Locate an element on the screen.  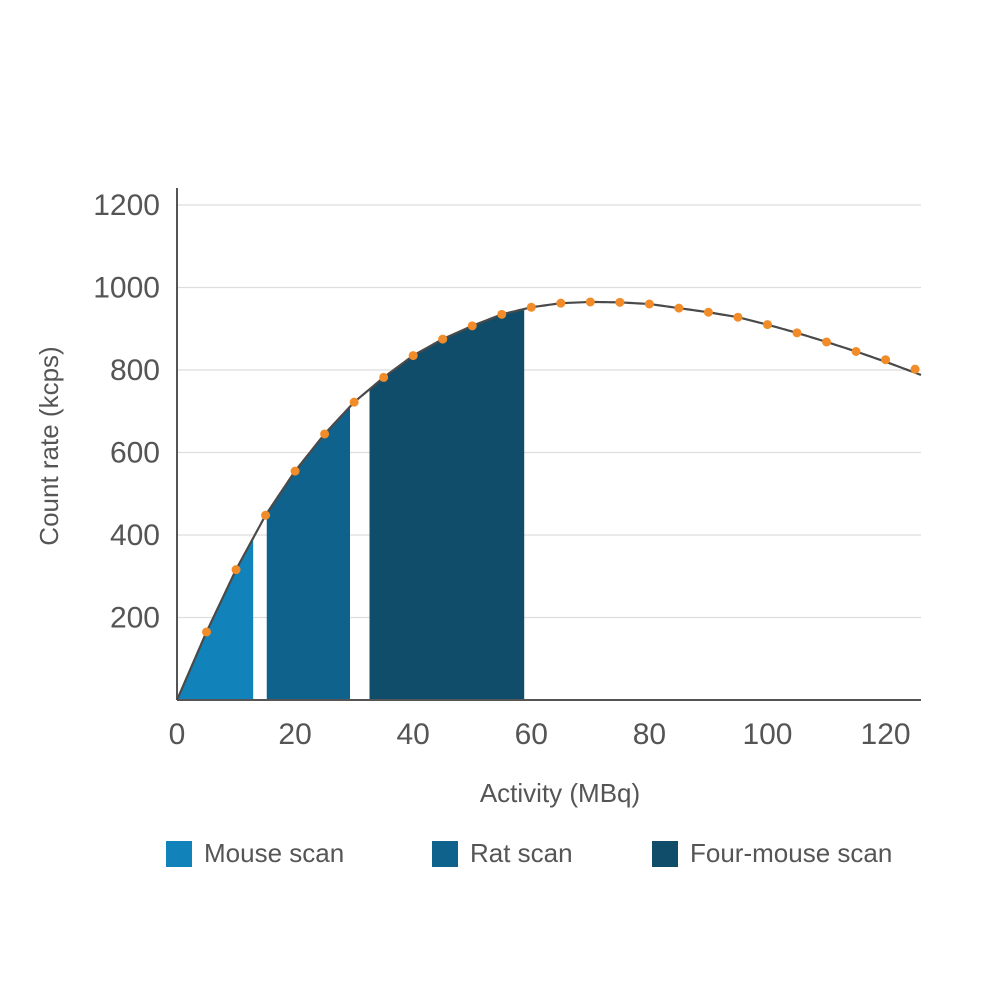
x-tick-label: 120 is located at coordinates (886, 734).